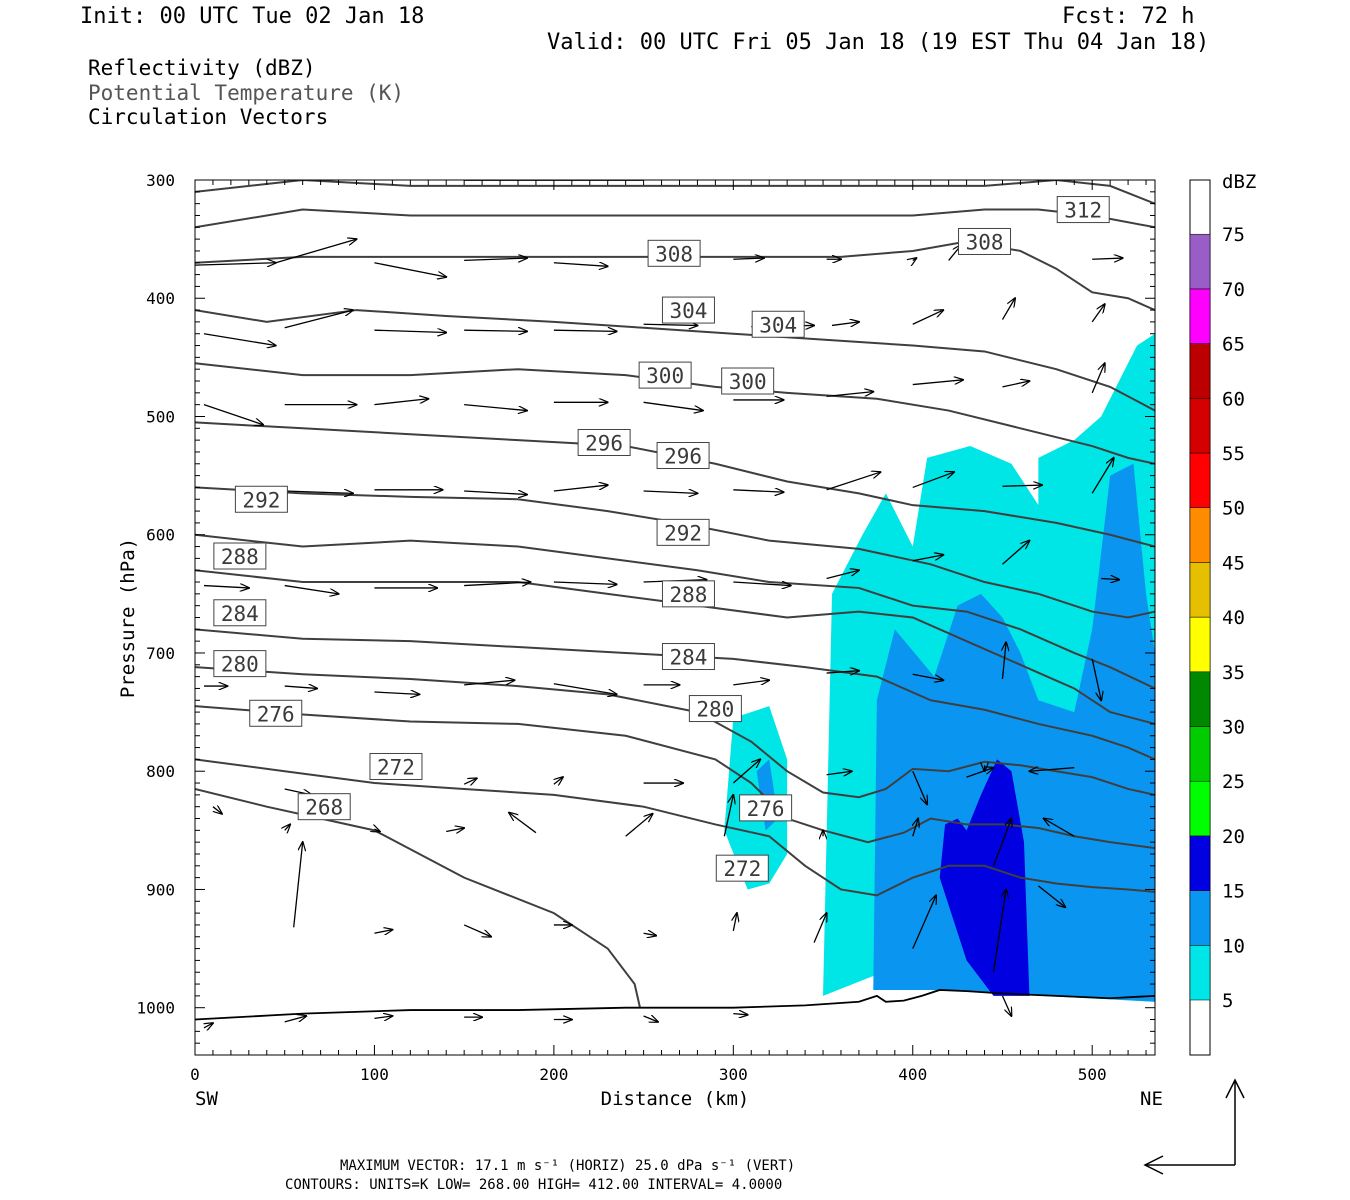 The image size is (1350, 1200). Describe the element at coordinates (1083, 211) in the screenshot. I see `theta-label: 312` at that location.